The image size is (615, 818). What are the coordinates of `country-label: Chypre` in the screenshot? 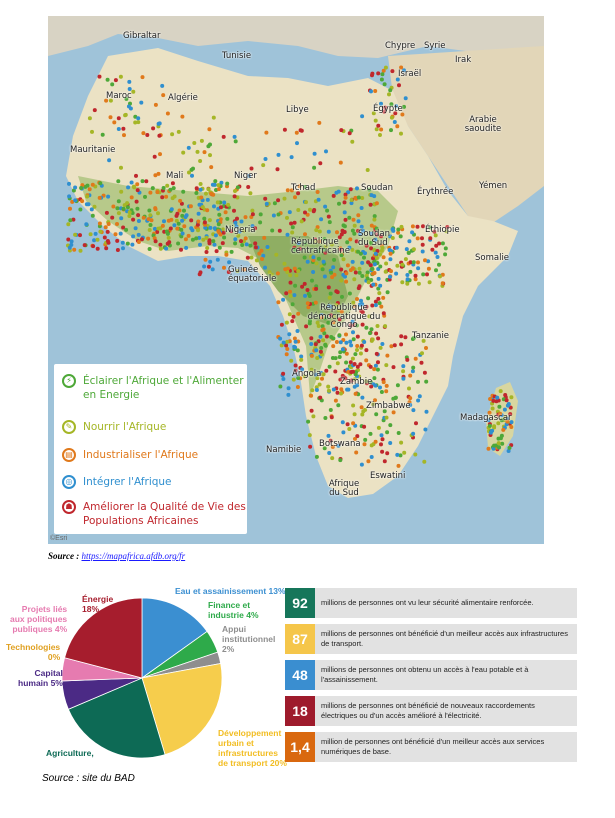 It's located at (400, 46).